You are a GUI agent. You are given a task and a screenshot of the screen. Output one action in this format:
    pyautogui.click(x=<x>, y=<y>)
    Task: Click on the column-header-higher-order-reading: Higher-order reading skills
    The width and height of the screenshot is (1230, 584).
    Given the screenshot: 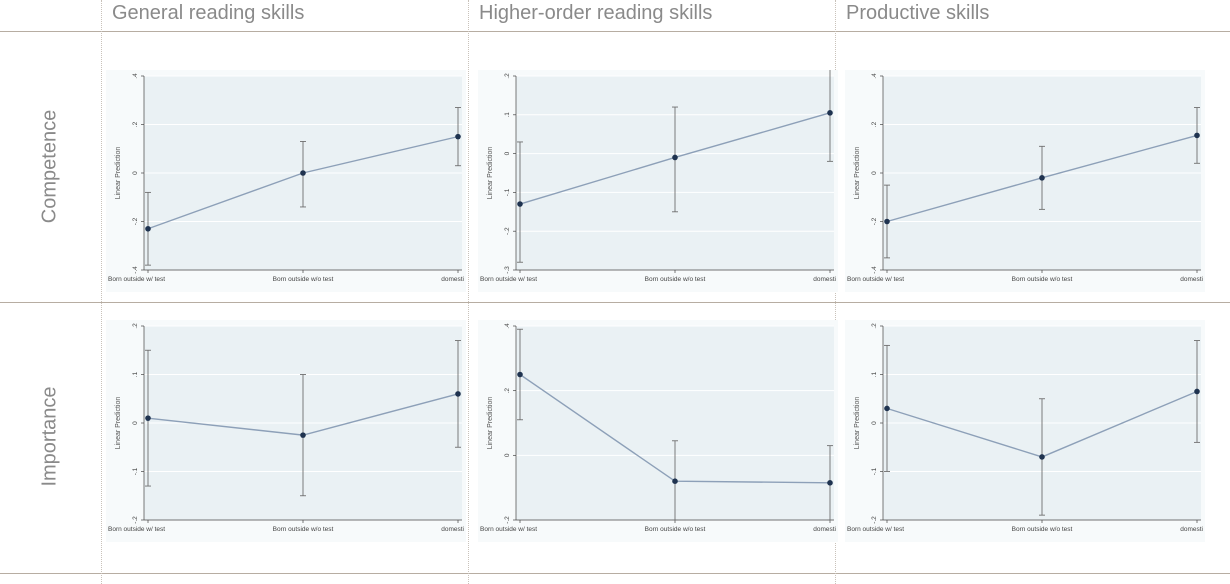 What is the action you would take?
    pyautogui.click(x=596, y=13)
    